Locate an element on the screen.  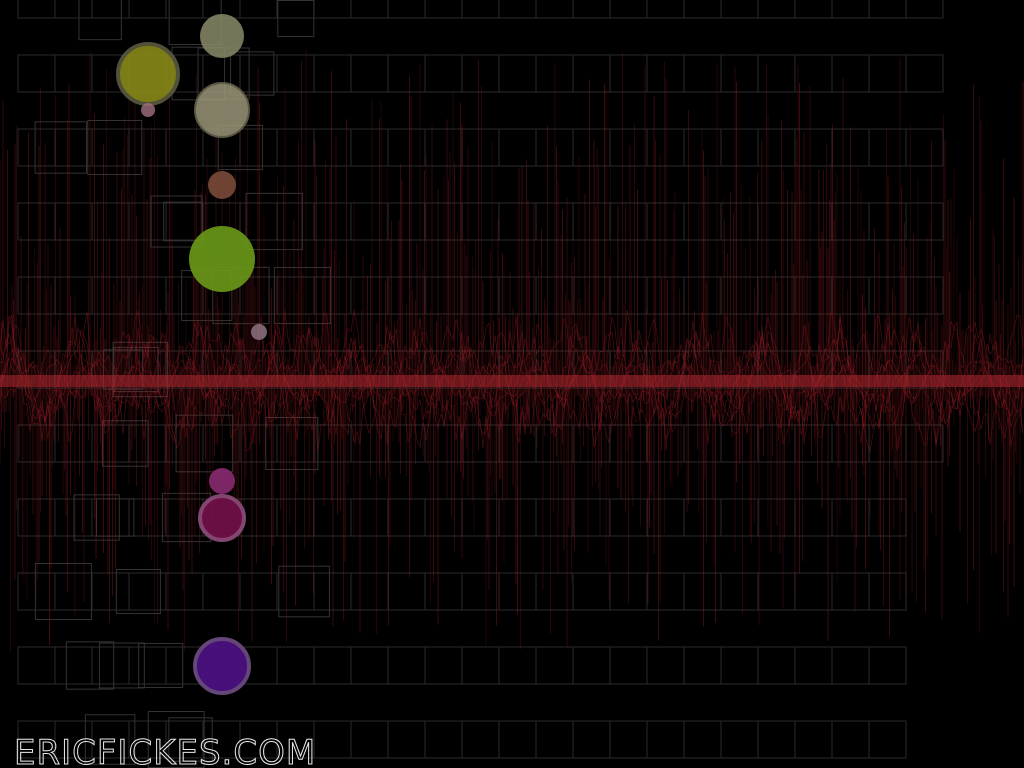
site-label: ERICFICKES.COM is located at coordinates (165, 750).